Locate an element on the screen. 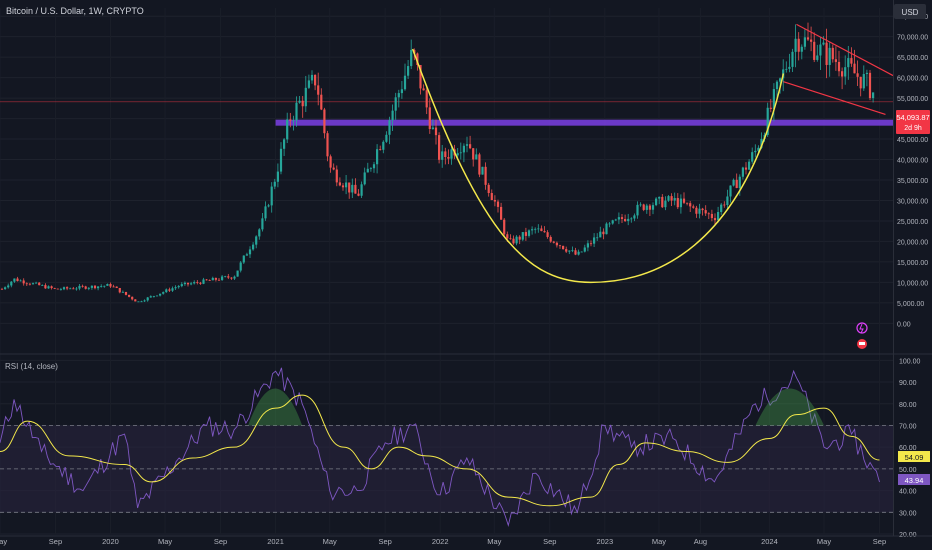 The width and height of the screenshot is (932, 550). rsi-tick-label: 40.00 is located at coordinates (908, 492).